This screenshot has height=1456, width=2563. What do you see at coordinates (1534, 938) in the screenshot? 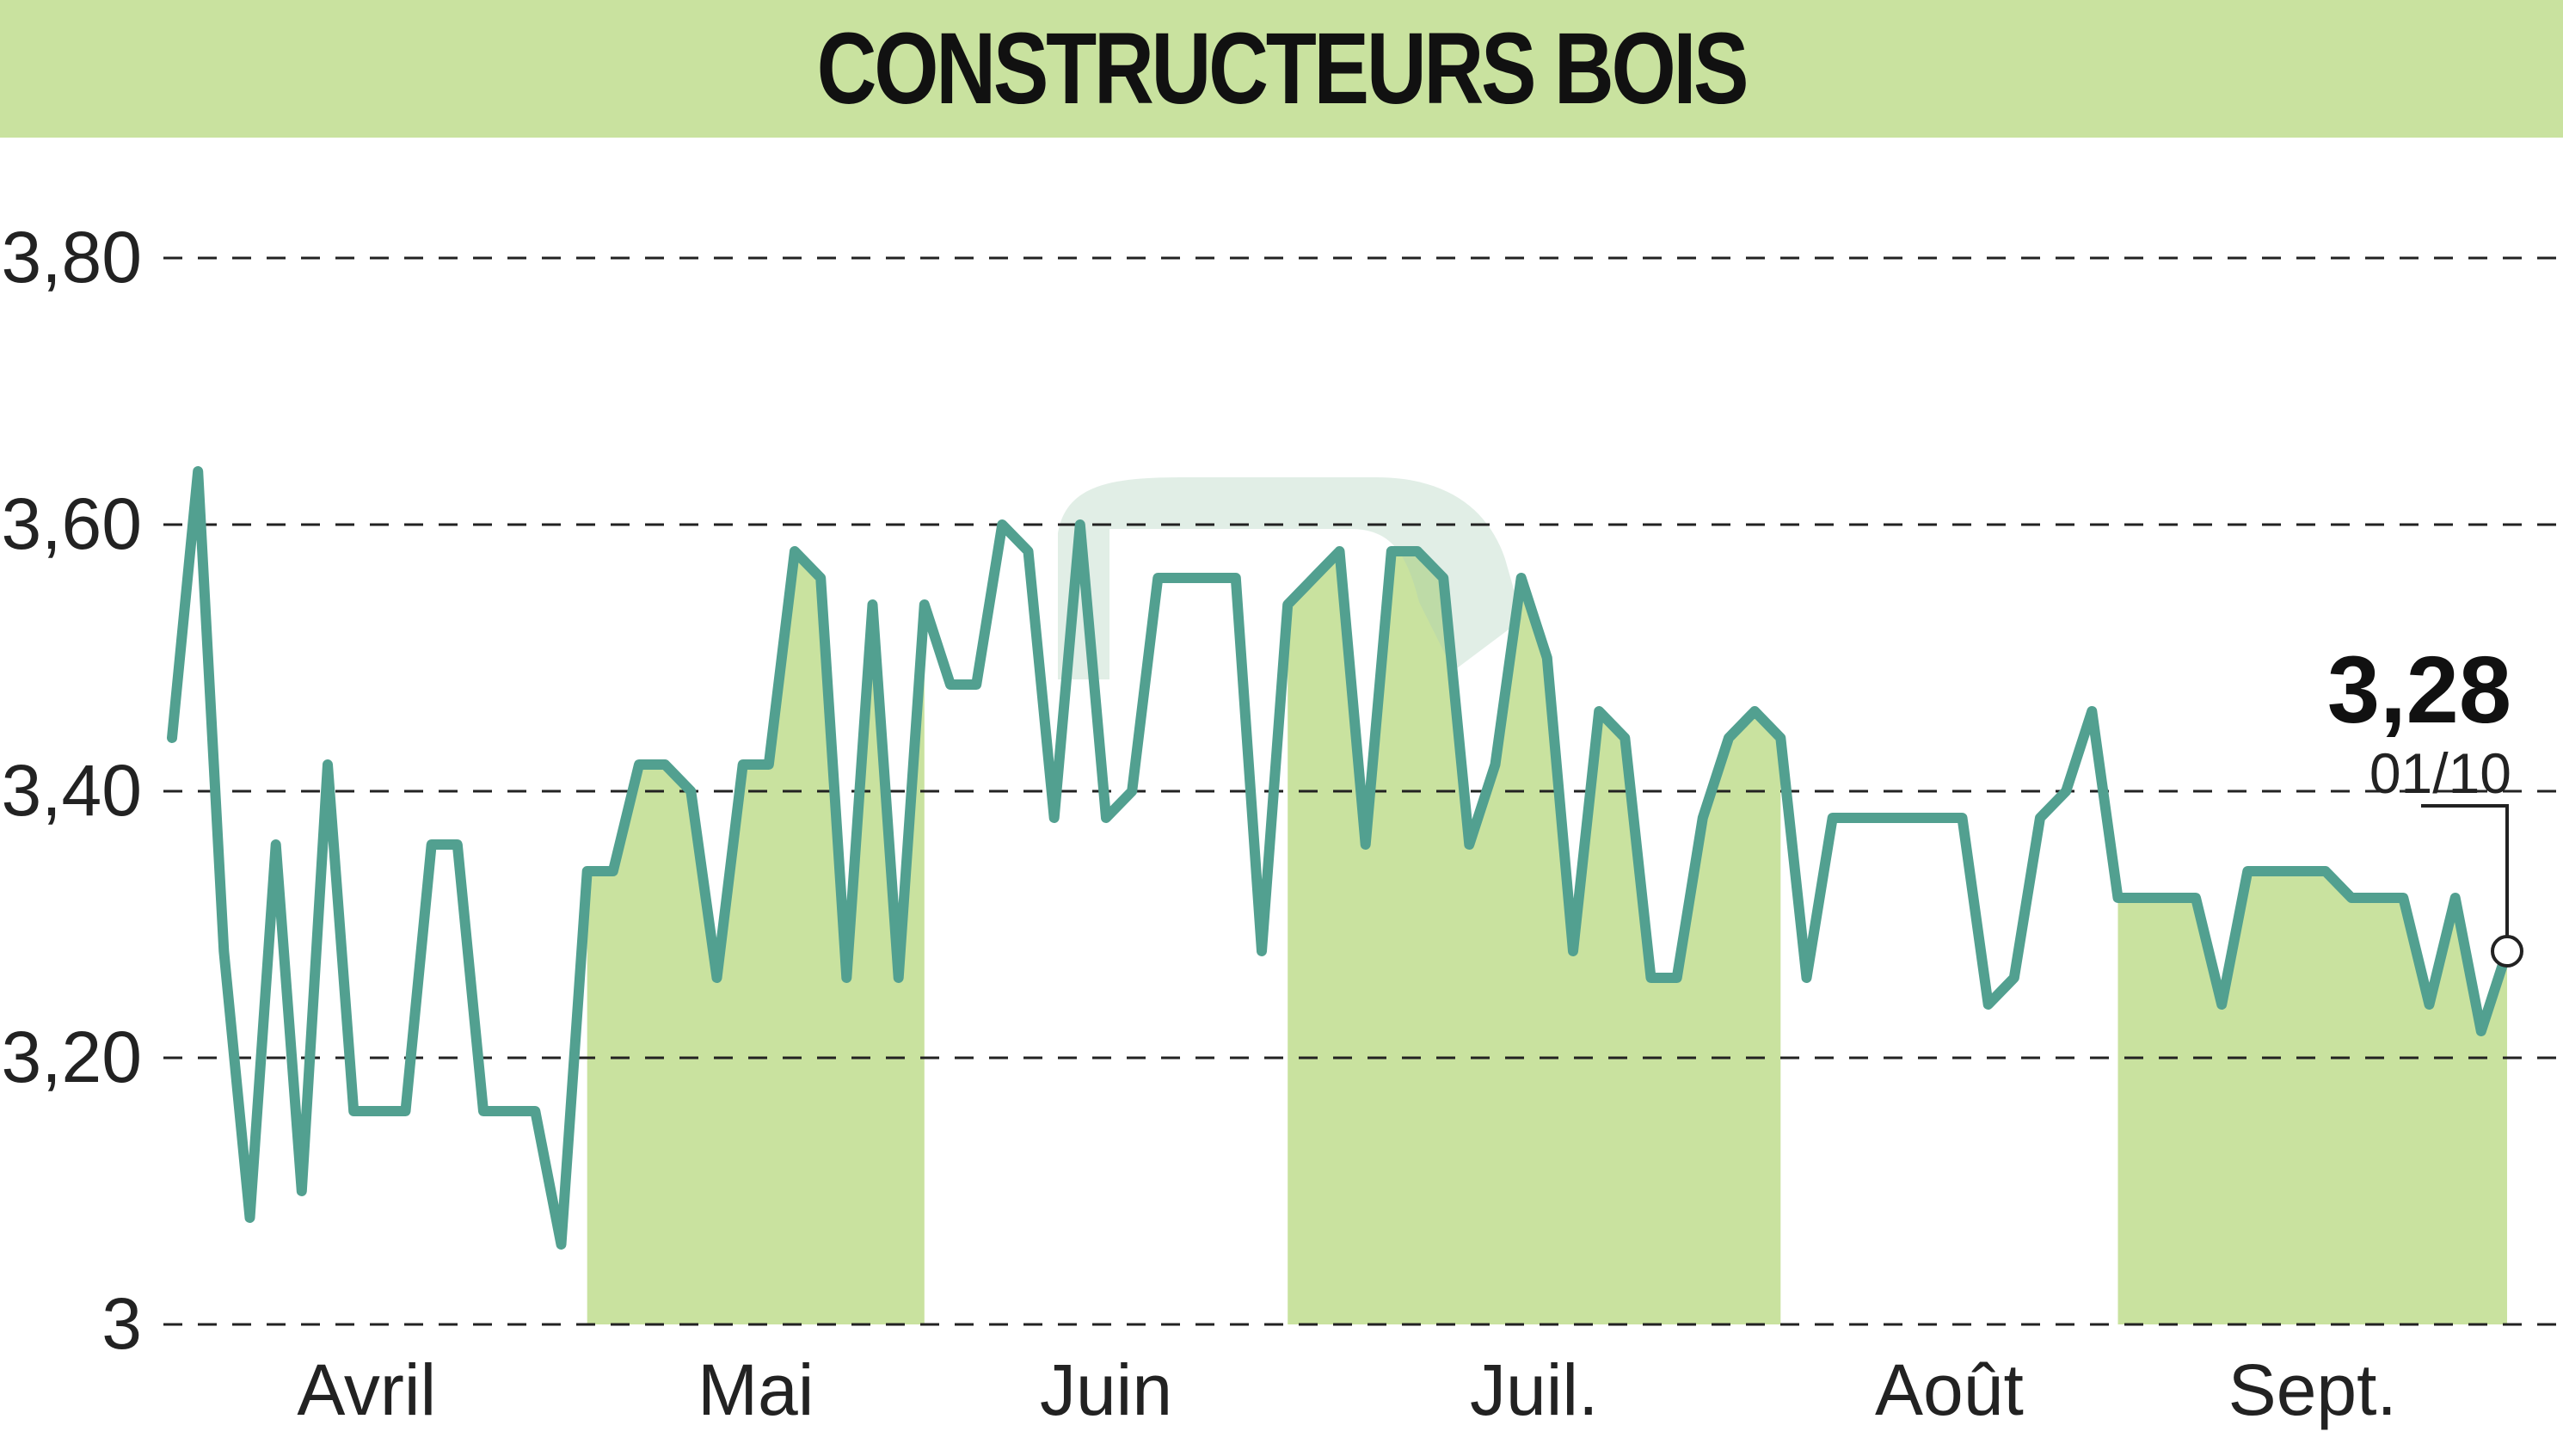
I see `band-juil` at bounding box center [1534, 938].